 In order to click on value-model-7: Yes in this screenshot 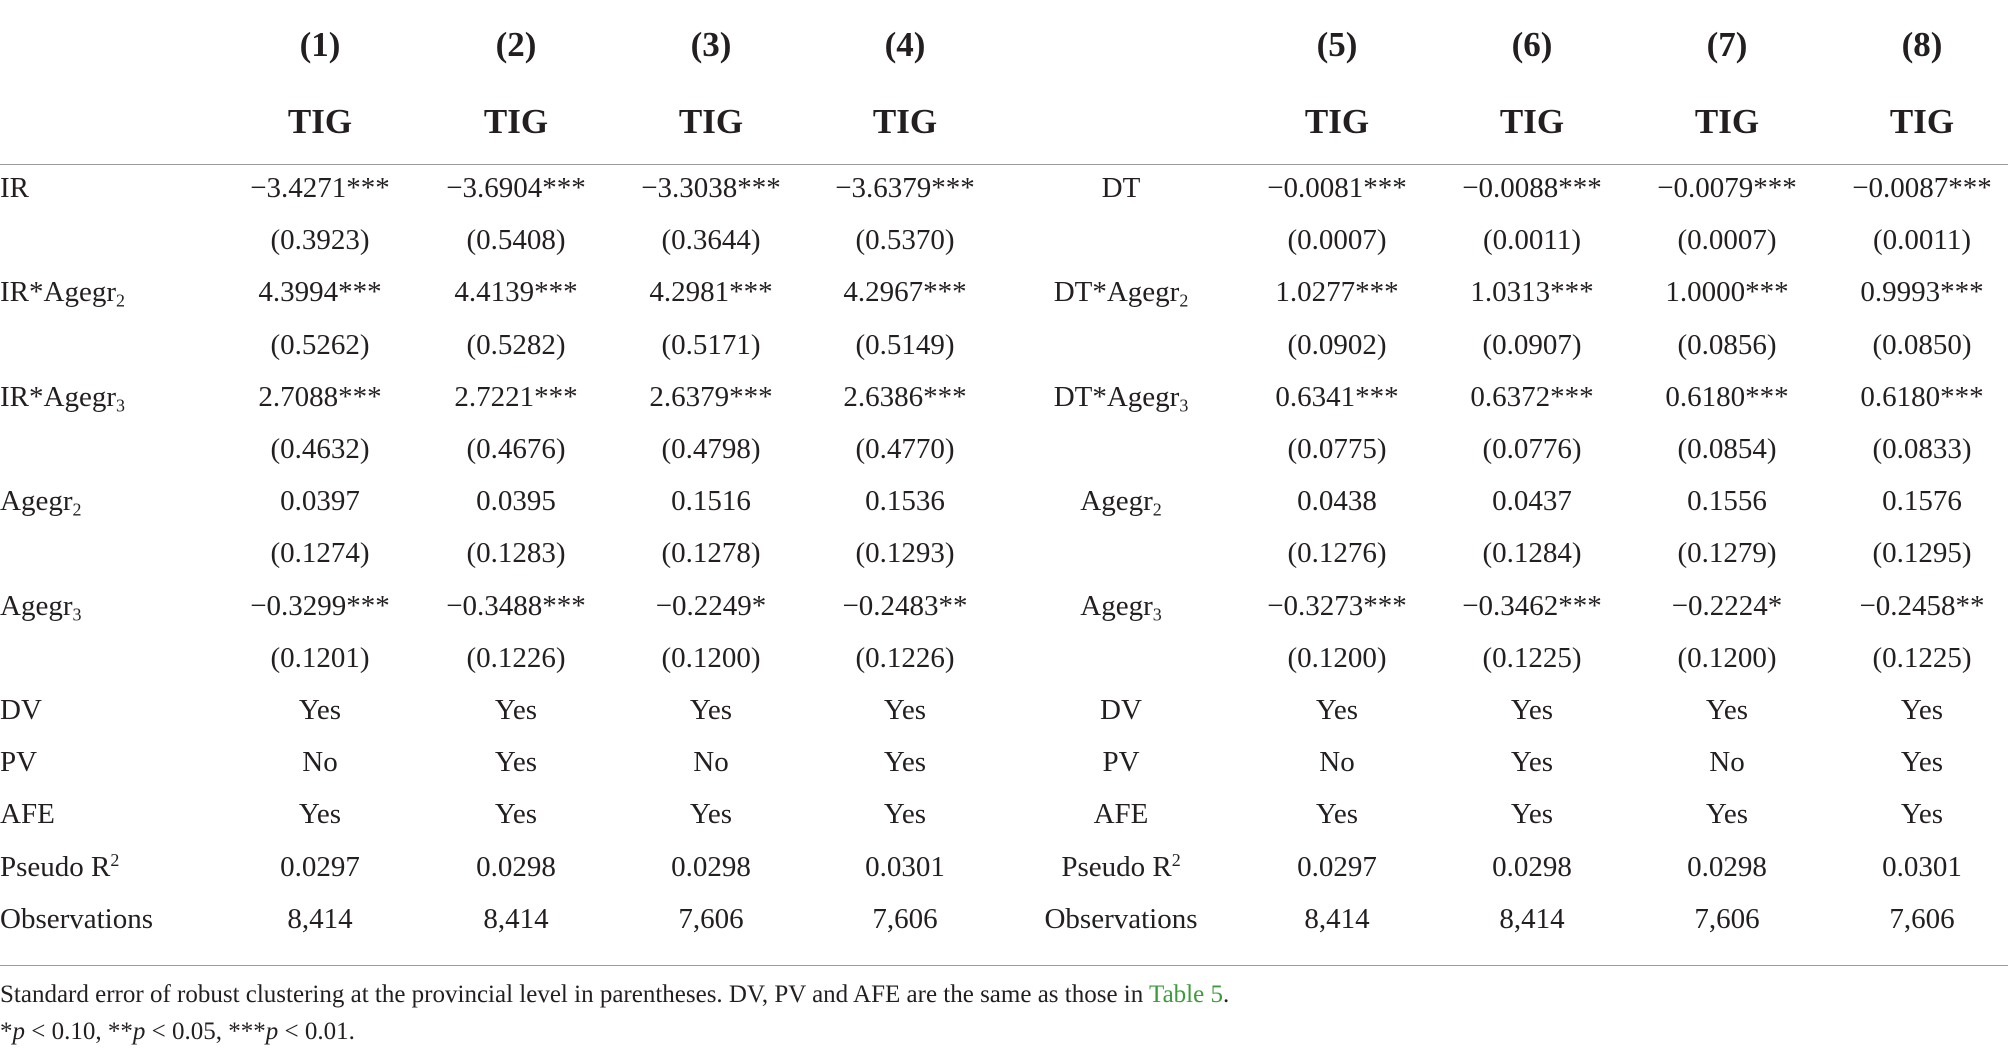, I will do `click(1727, 710)`.